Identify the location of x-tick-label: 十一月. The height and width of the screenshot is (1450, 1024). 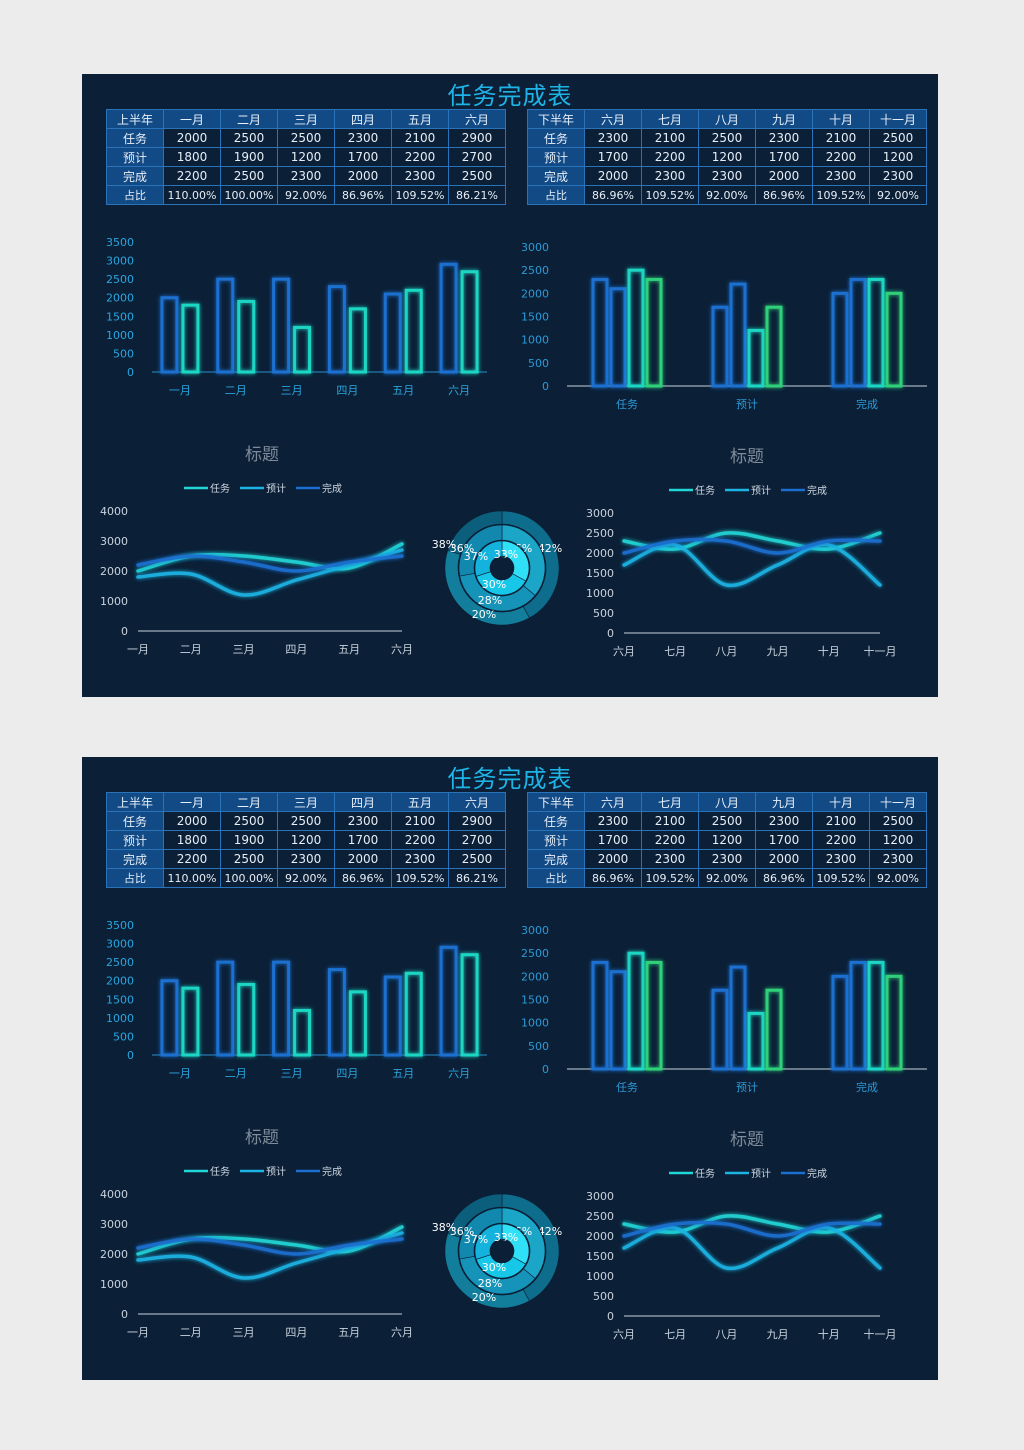
(880, 1334).